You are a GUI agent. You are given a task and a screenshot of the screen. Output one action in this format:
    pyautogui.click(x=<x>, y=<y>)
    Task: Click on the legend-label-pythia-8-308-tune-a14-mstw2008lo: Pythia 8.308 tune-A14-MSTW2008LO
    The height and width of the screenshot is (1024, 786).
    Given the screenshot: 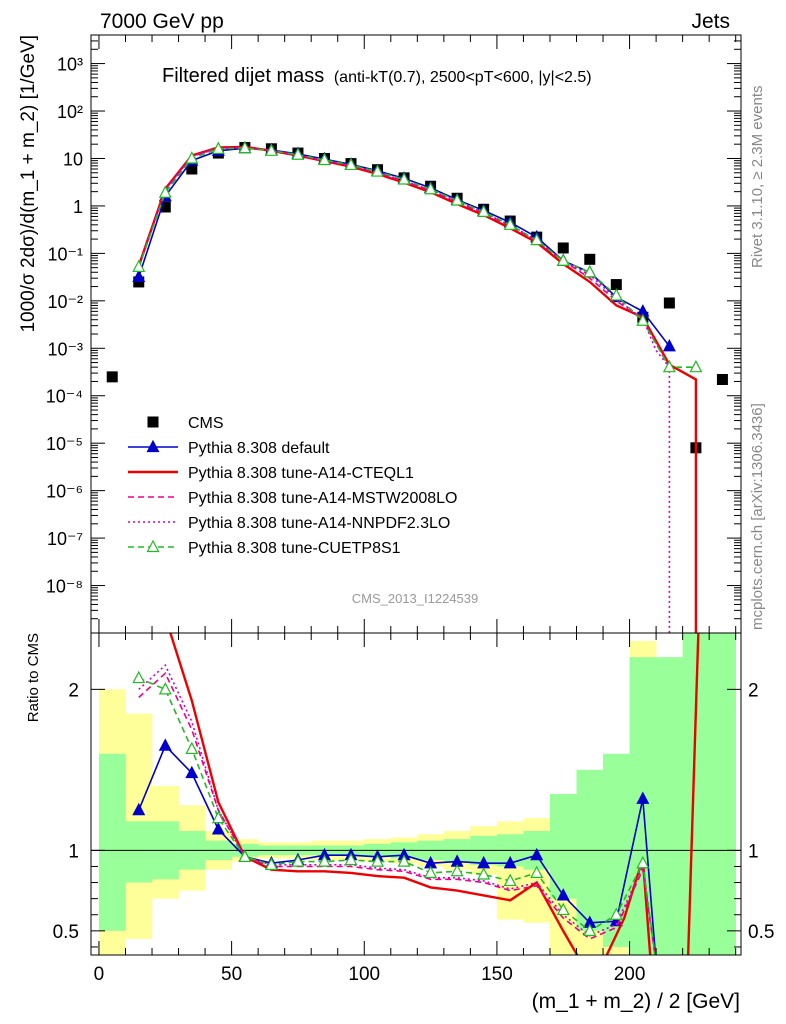 What is the action you would take?
    pyautogui.click(x=322, y=498)
    